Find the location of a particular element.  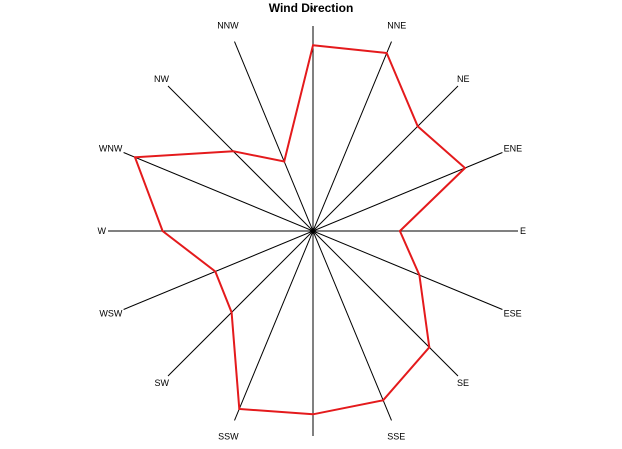

direction-label-nne: NNE is located at coordinates (396, 25).